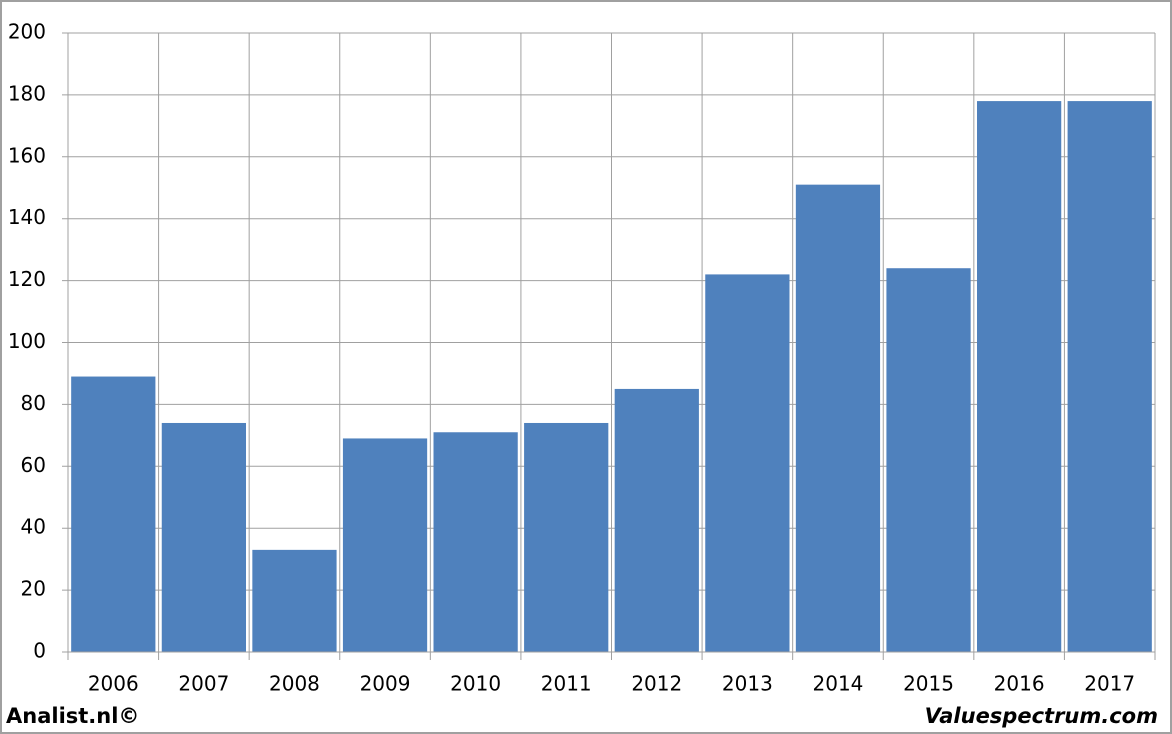 This screenshot has height=734, width=1172. I want to click on x-tick-label: 2012, so click(656, 684).